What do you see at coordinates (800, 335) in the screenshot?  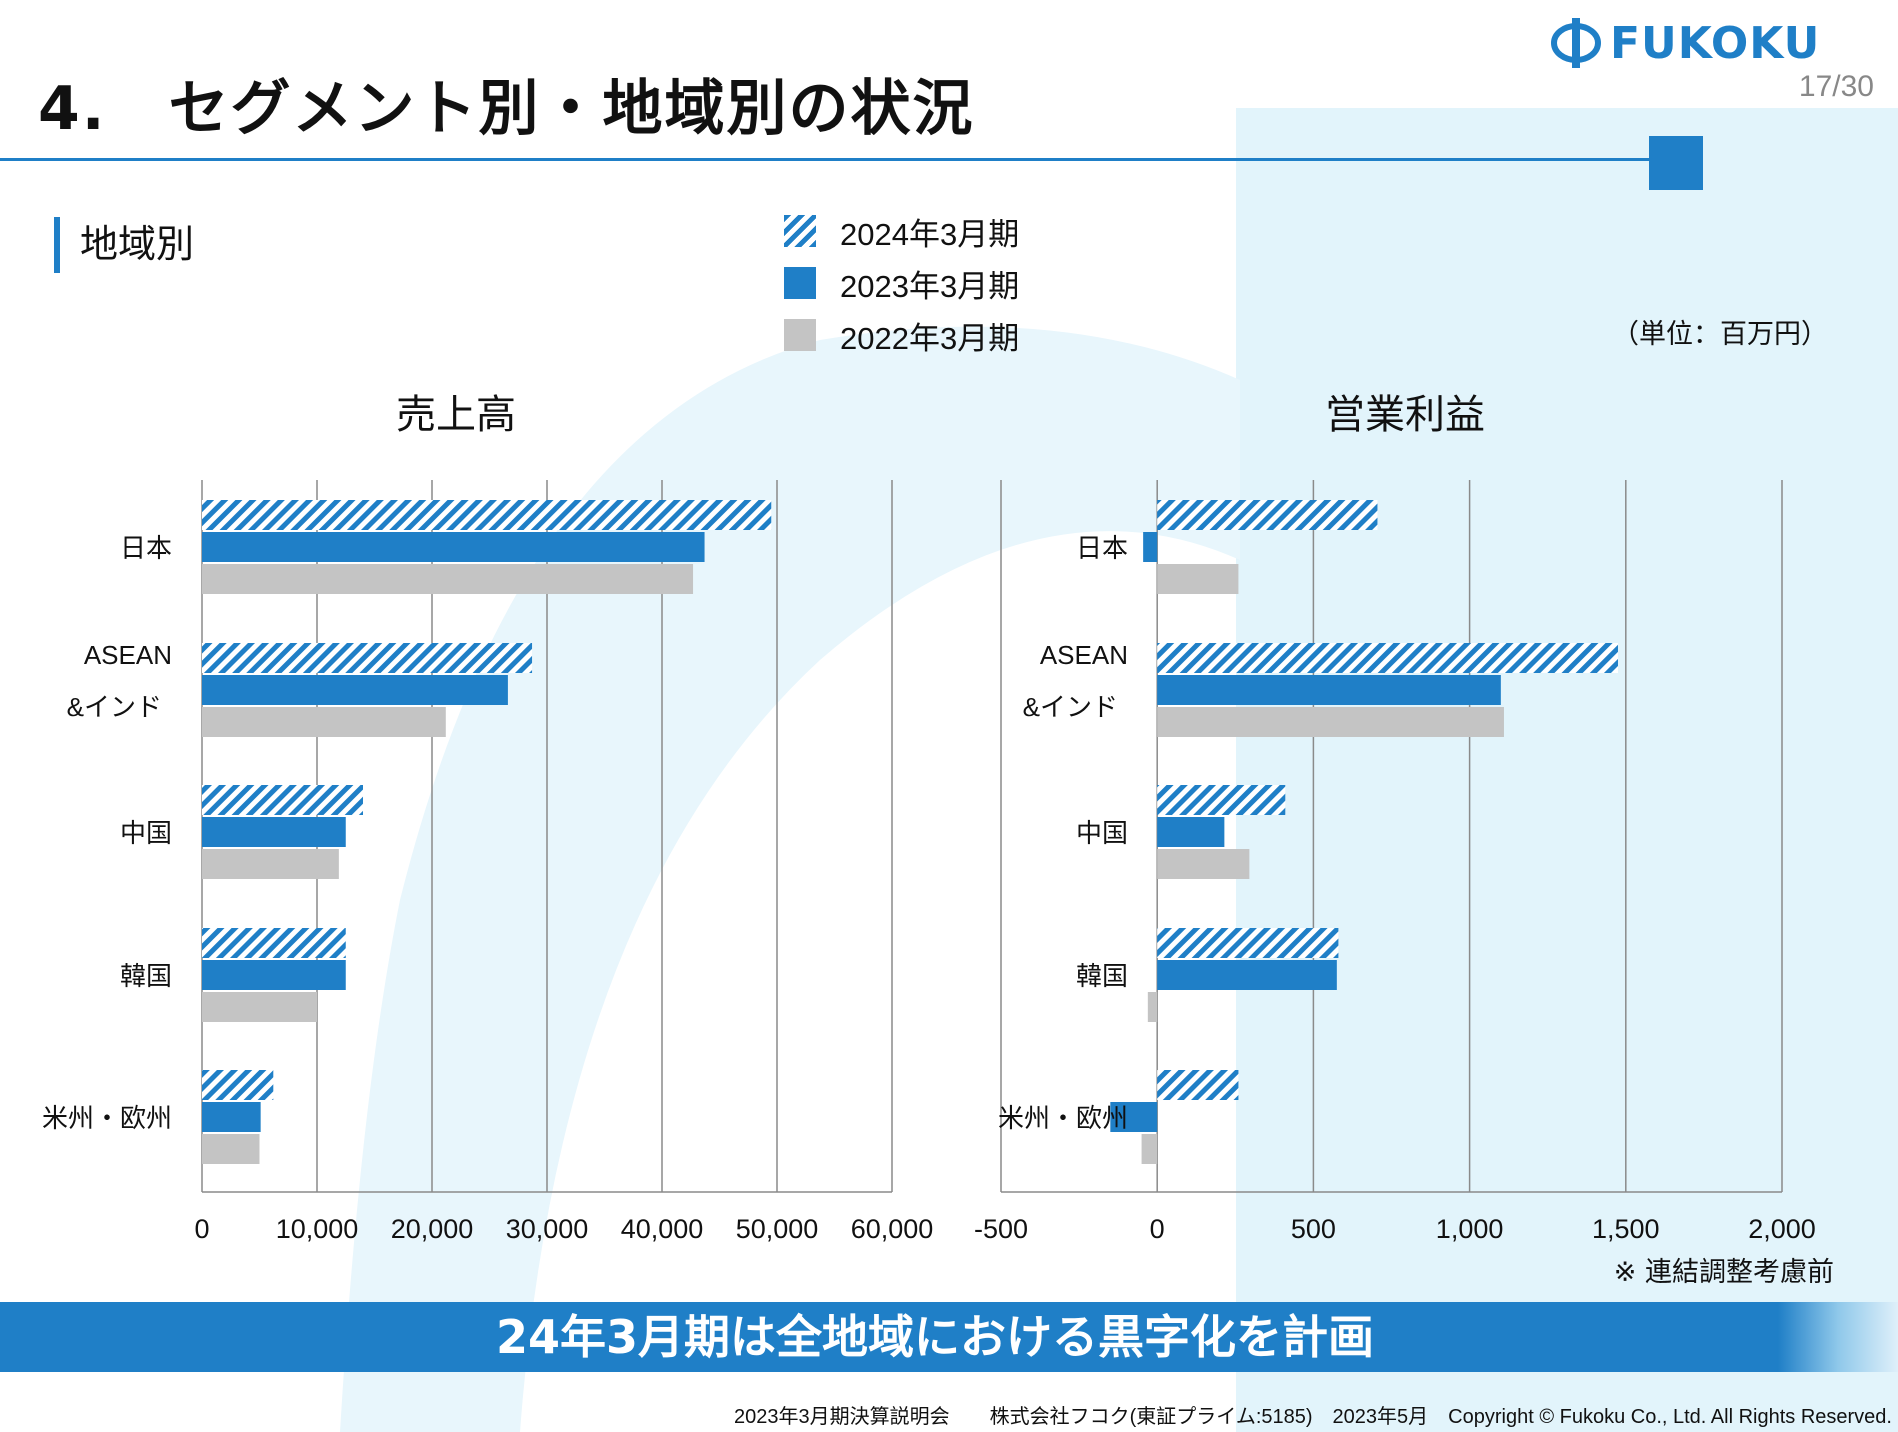 I see `legend-swatch-gray` at bounding box center [800, 335].